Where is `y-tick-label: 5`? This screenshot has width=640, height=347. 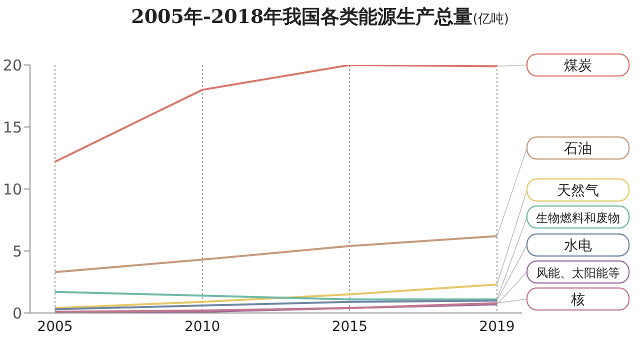 y-tick-label: 5 is located at coordinates (17, 251).